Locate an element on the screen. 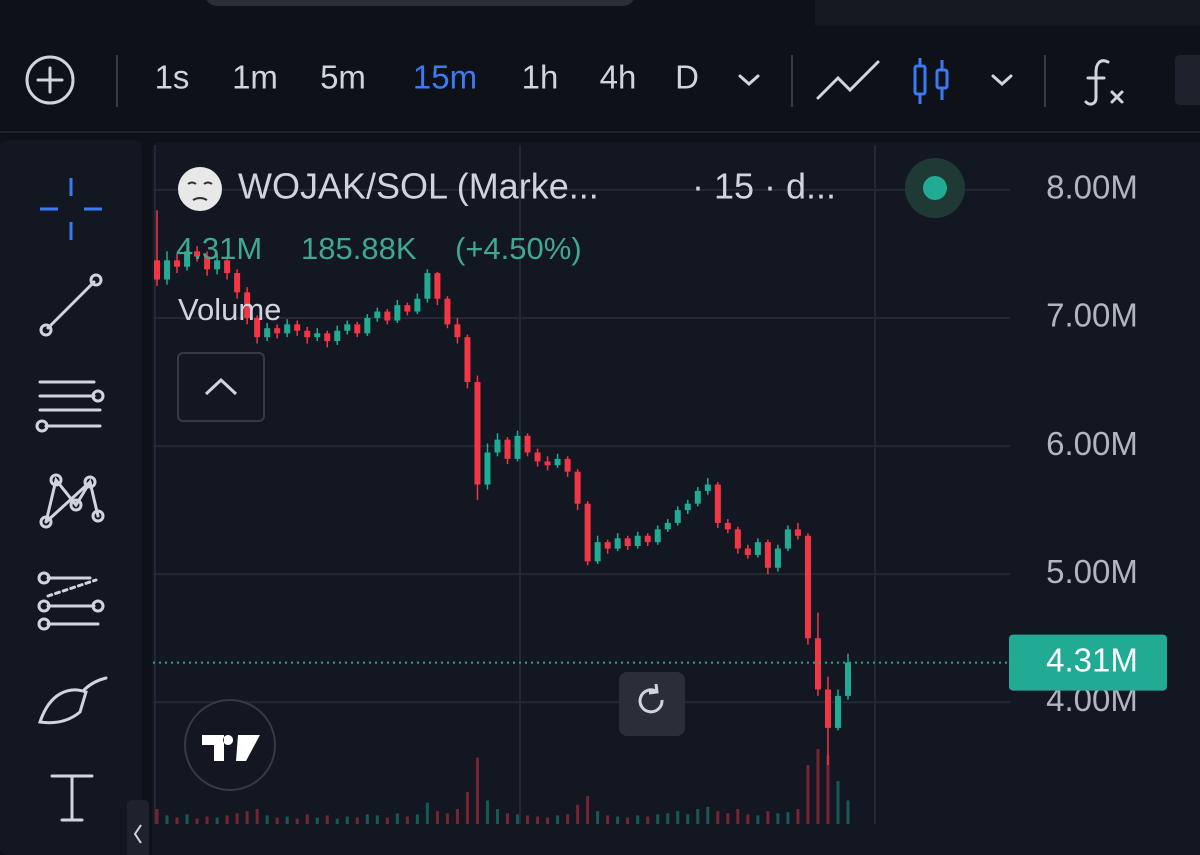 The height and width of the screenshot is (855, 1200). status-dot is located at coordinates (935, 188).